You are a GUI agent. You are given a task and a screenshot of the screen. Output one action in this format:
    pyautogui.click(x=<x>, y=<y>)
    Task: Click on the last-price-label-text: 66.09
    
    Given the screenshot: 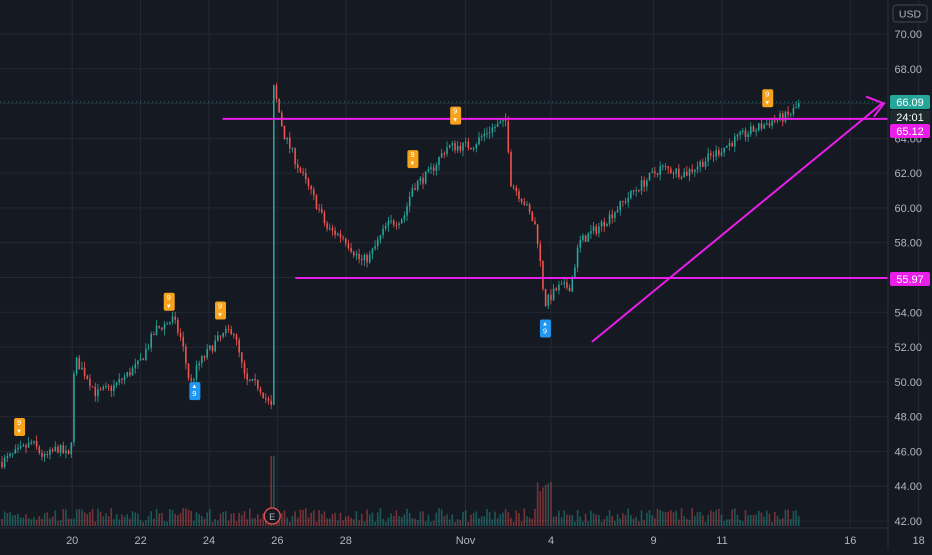 What is the action you would take?
    pyautogui.click(x=910, y=103)
    